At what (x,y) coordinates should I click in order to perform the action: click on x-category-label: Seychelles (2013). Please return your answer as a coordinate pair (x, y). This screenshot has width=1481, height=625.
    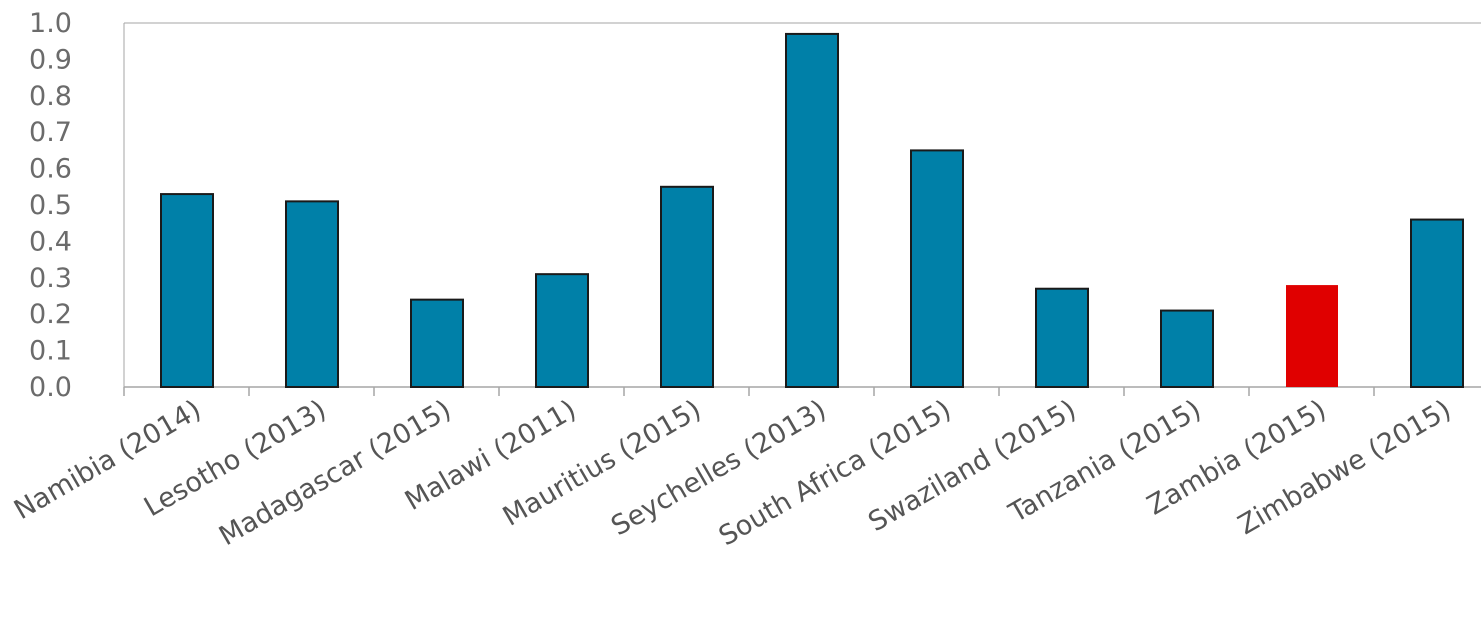
    Looking at the image, I should click on (718, 468).